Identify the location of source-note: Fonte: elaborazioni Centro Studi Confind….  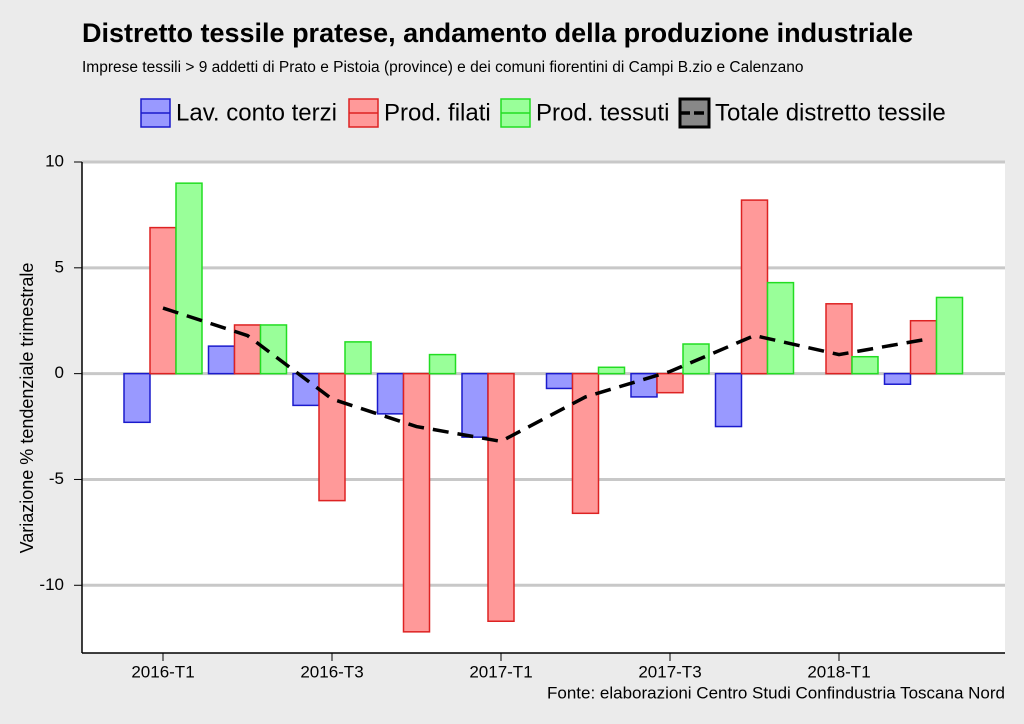
(776, 692).